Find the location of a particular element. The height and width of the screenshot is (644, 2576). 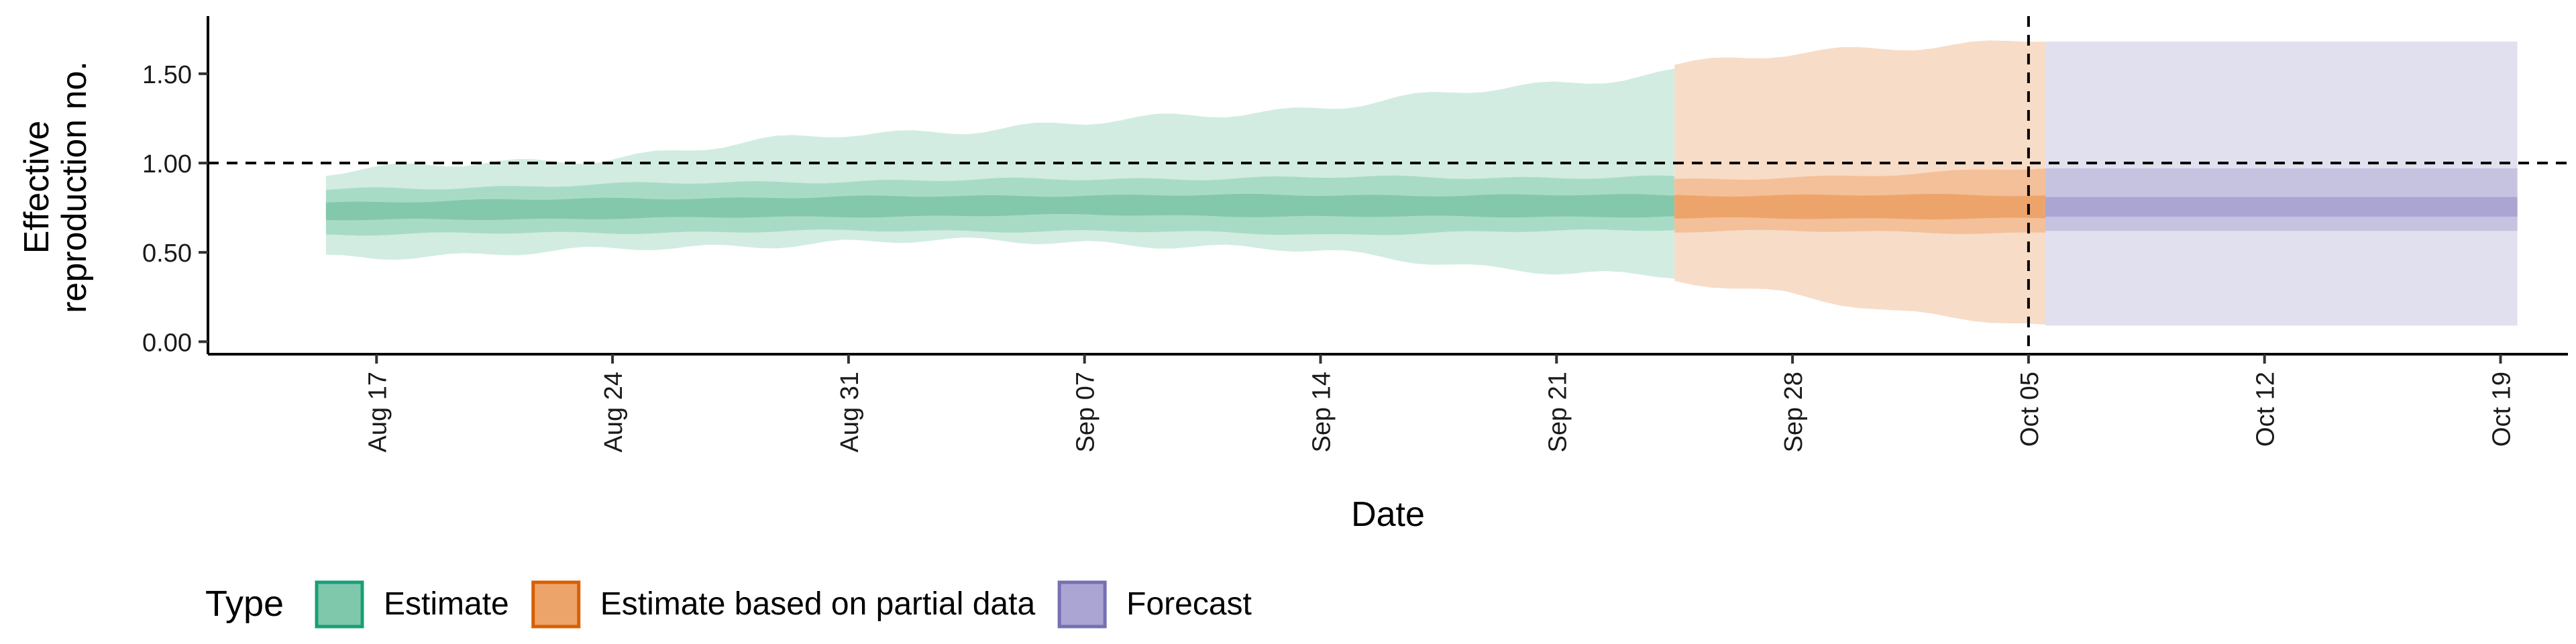

x-tick-label: Oct 05 is located at coordinates (2030, 409).